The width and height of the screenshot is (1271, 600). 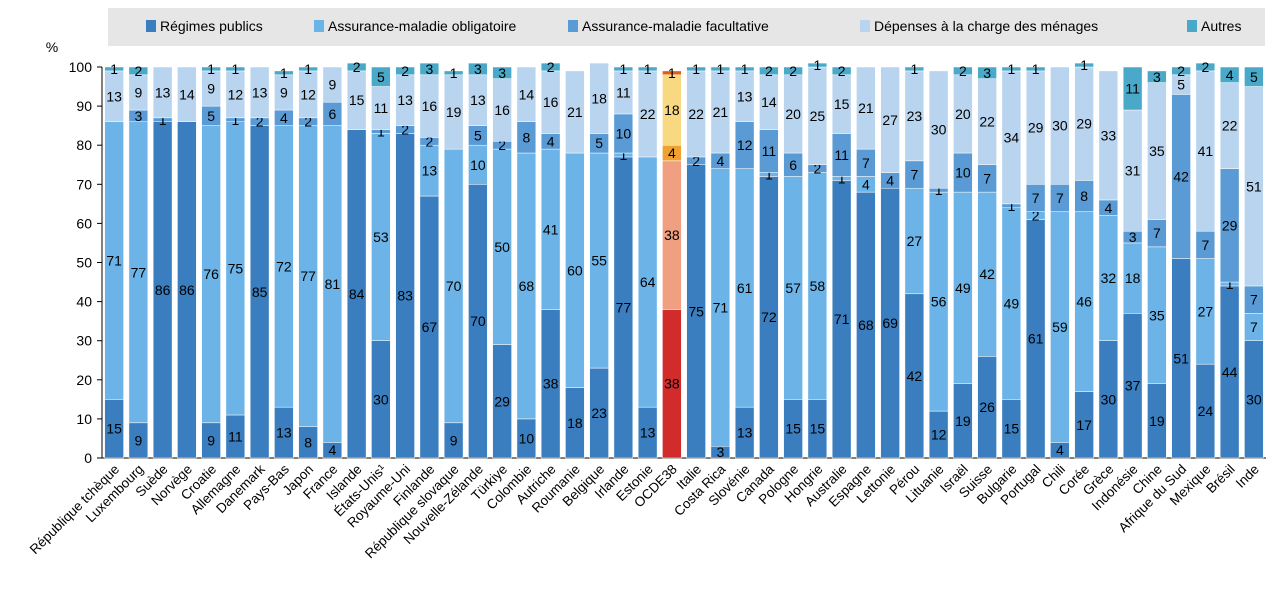 What do you see at coordinates (211, 26) in the screenshot?
I see `legend-entry: Régimes publics` at bounding box center [211, 26].